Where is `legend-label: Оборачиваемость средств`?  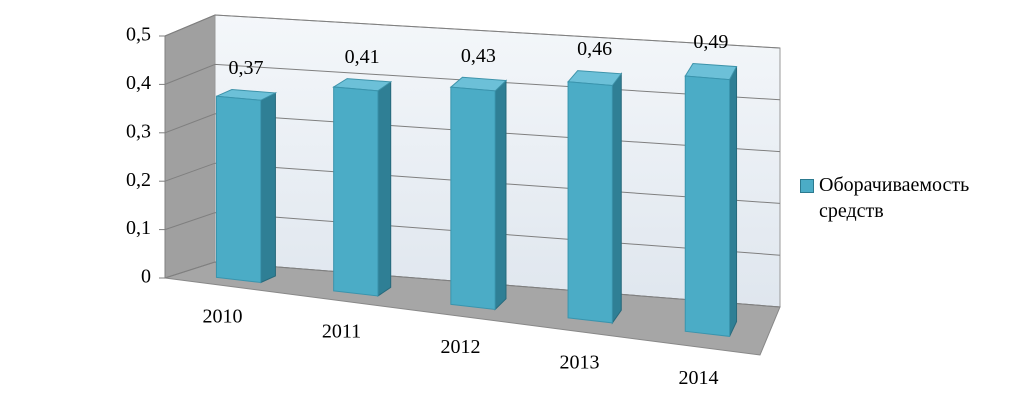 legend-label: Оборачиваемость средств is located at coordinates (894, 198).